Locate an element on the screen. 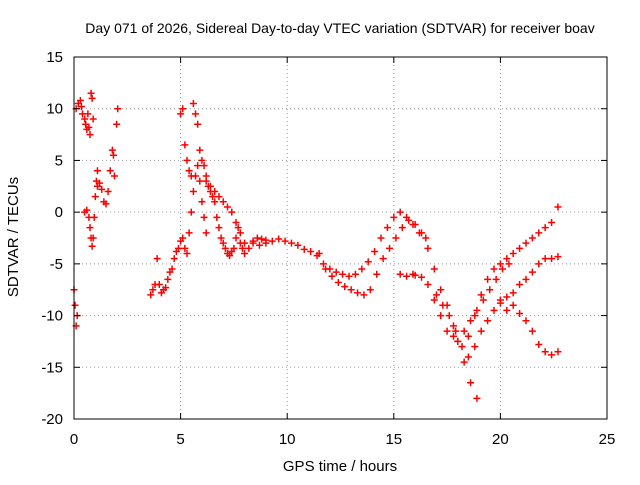 The height and width of the screenshot is (485, 640). y-tick-label: -20 is located at coordinates (52, 419).